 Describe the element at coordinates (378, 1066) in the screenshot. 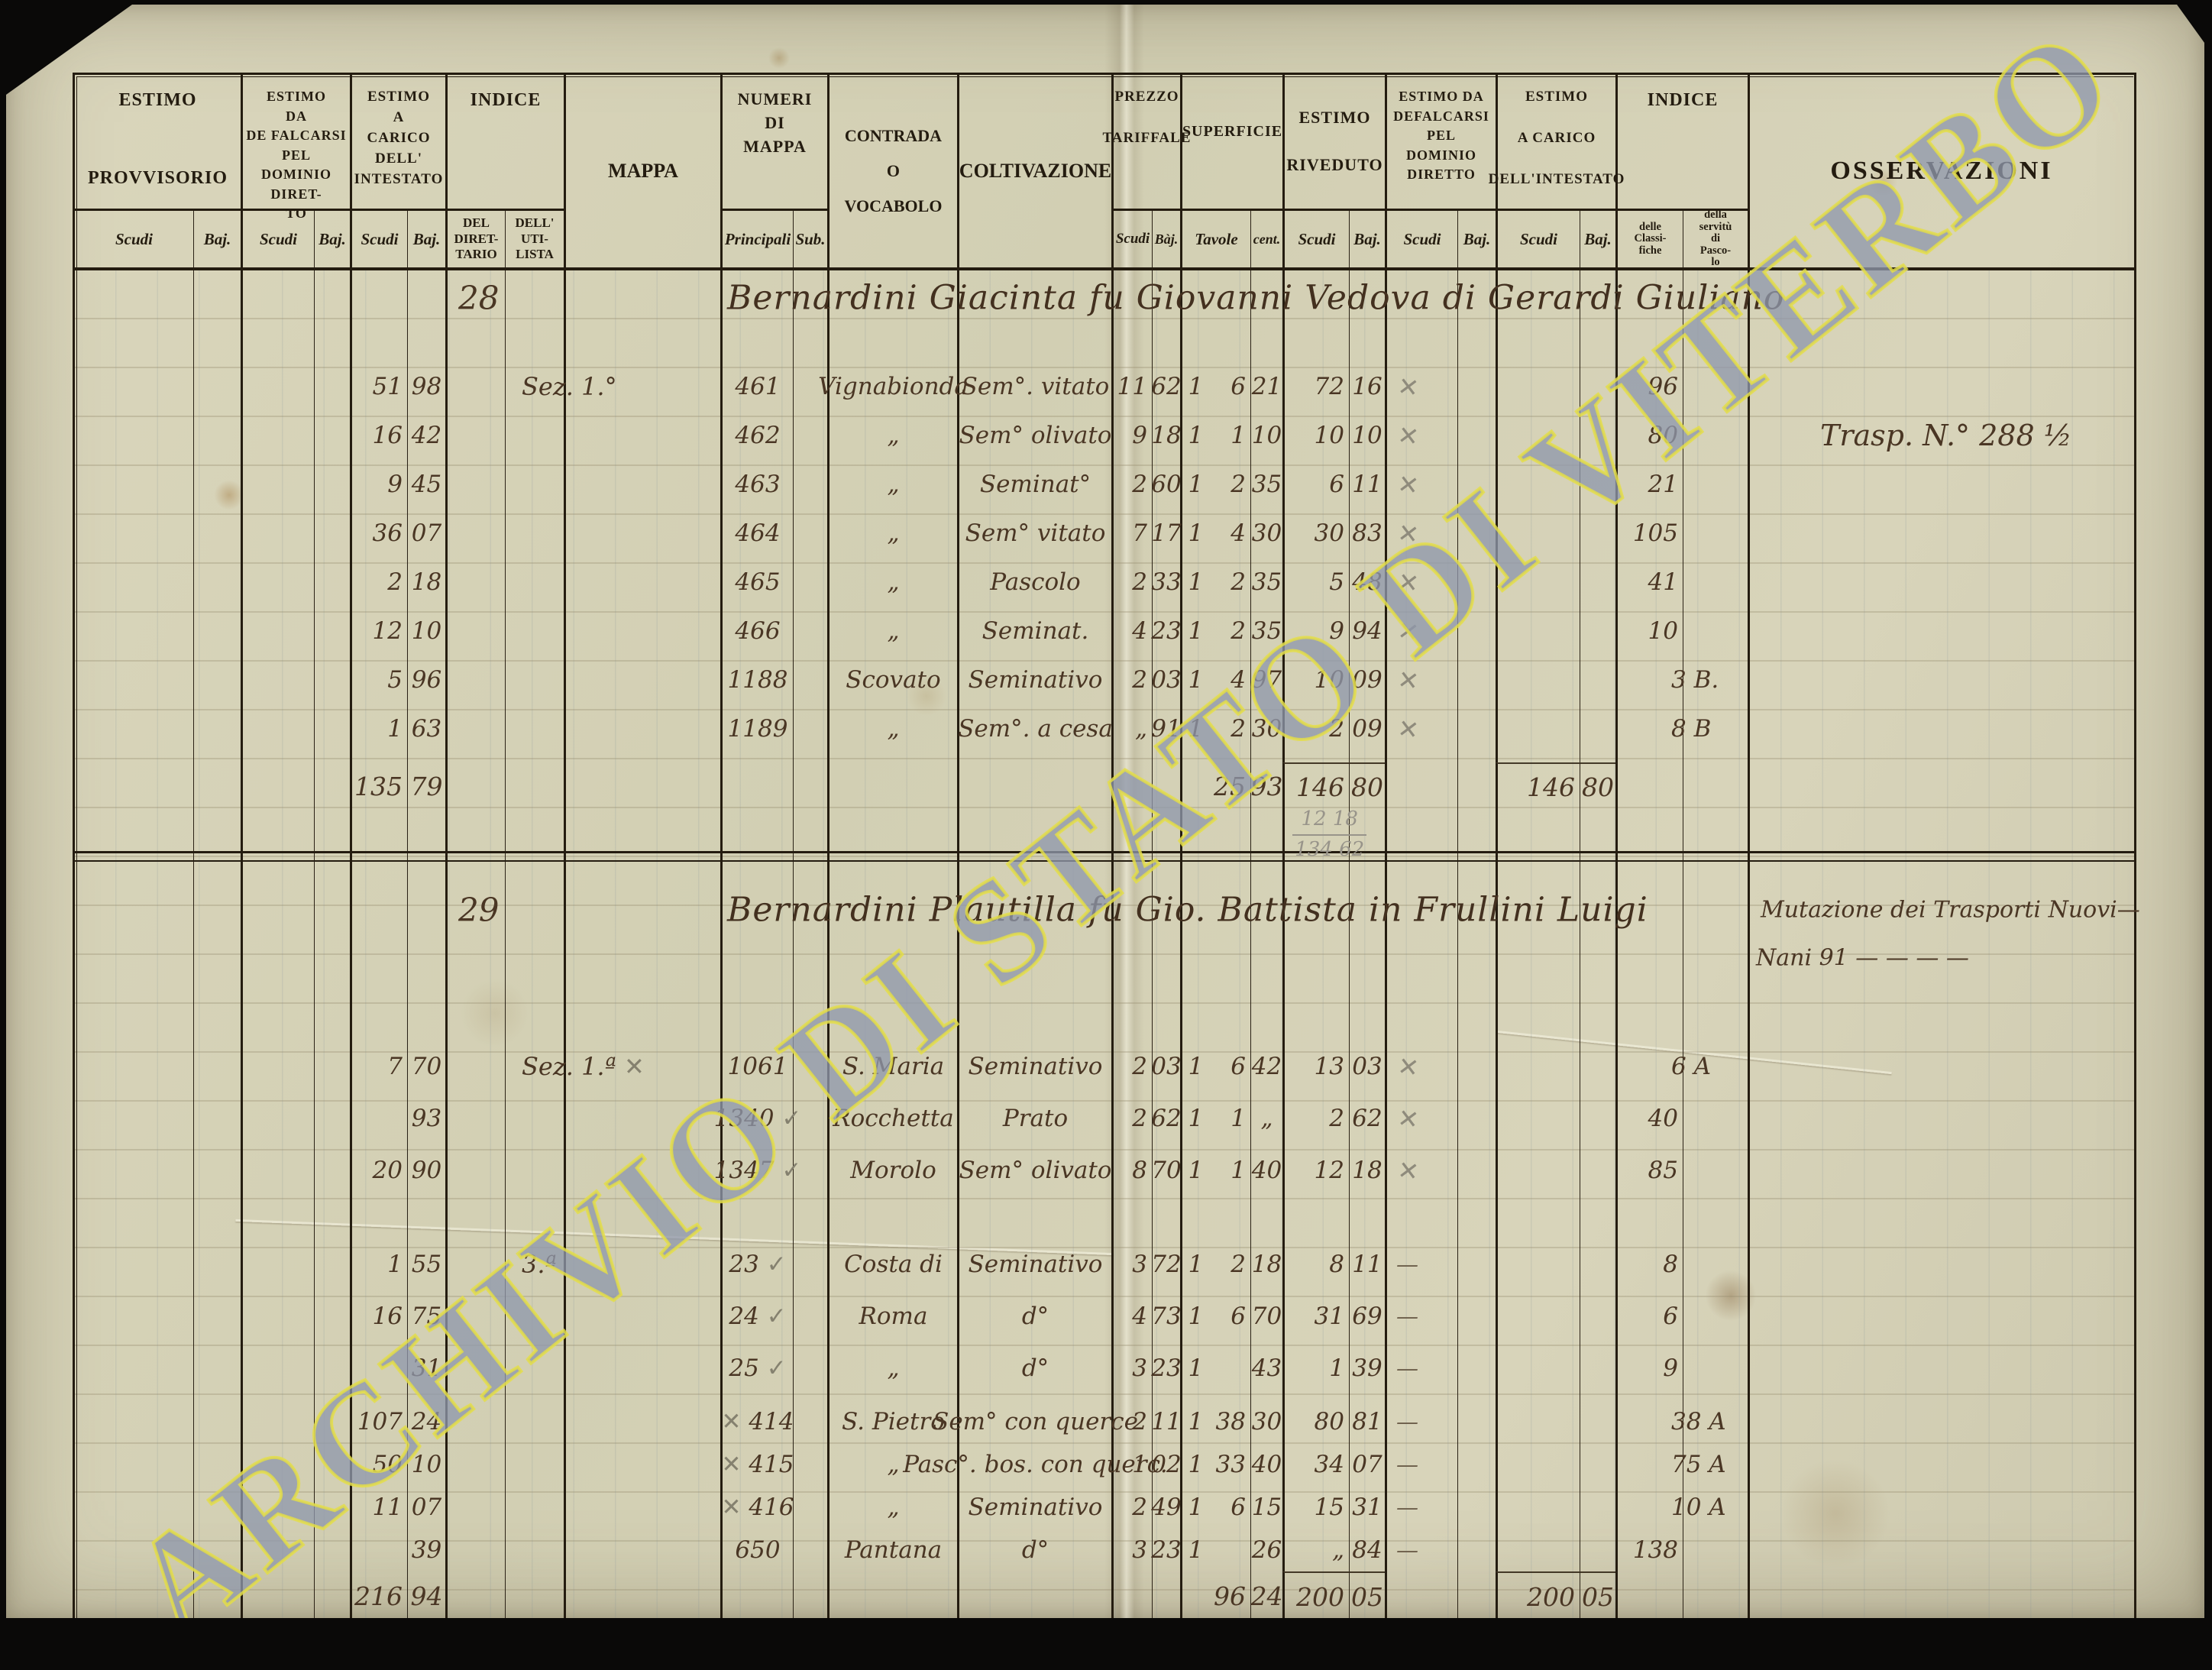

I see `cell-ec_s: 7` at that location.